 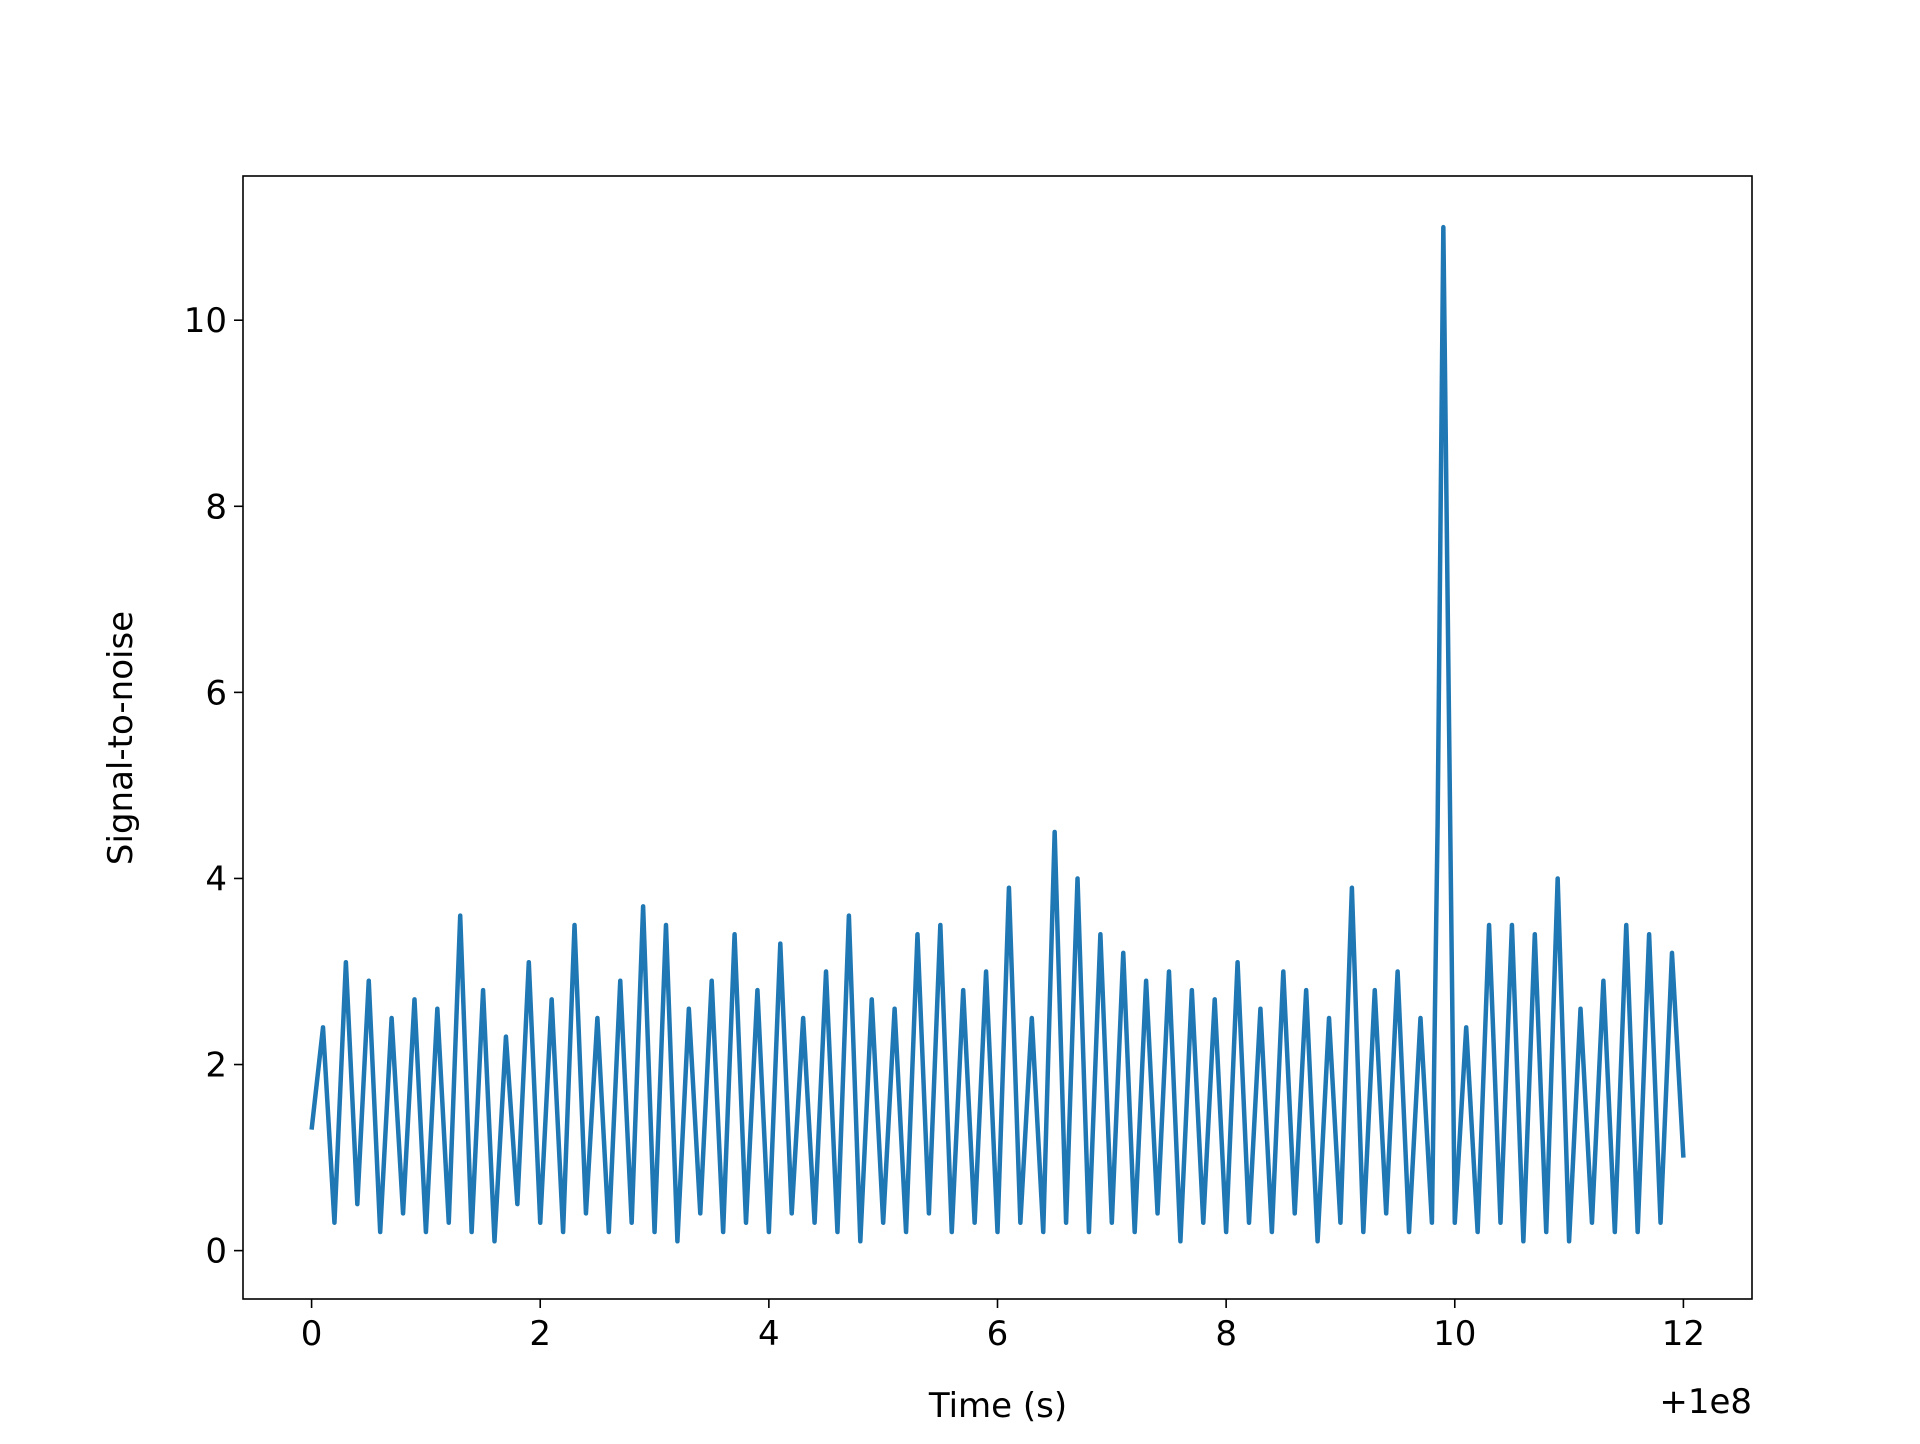 I want to click on x-tick-label: 2, so click(x=540, y=1334).